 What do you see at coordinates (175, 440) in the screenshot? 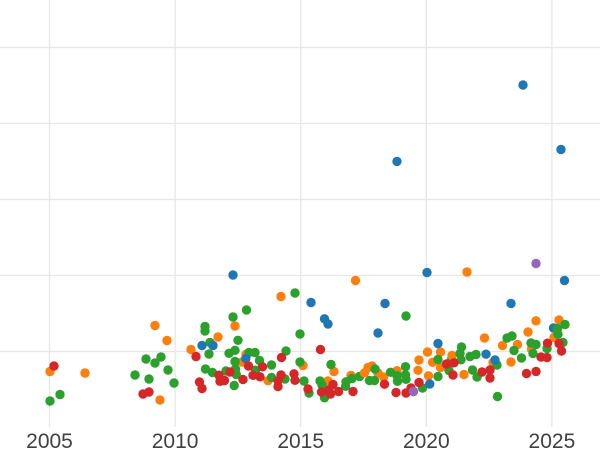
I see `svg-text: 2010` at bounding box center [175, 440].